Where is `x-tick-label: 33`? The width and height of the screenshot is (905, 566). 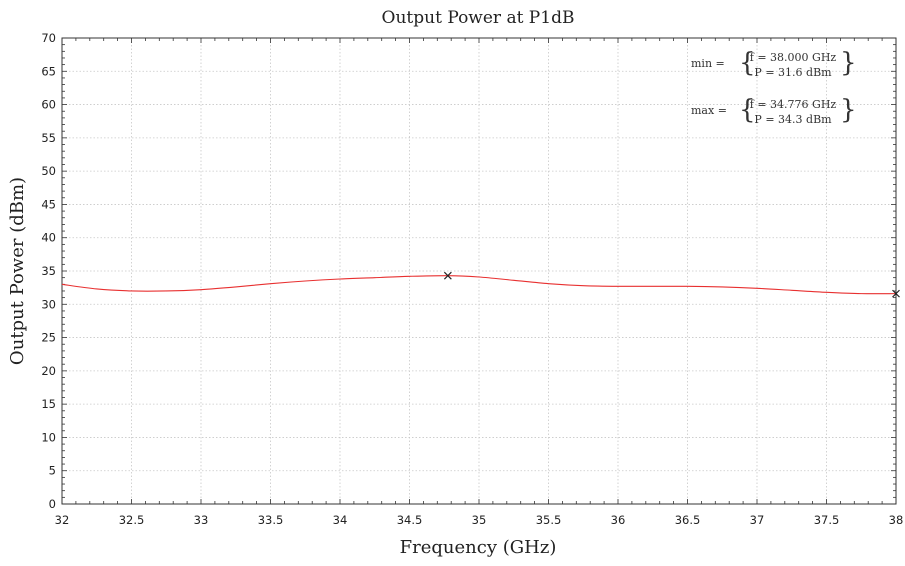 x-tick-label: 33 is located at coordinates (201, 520).